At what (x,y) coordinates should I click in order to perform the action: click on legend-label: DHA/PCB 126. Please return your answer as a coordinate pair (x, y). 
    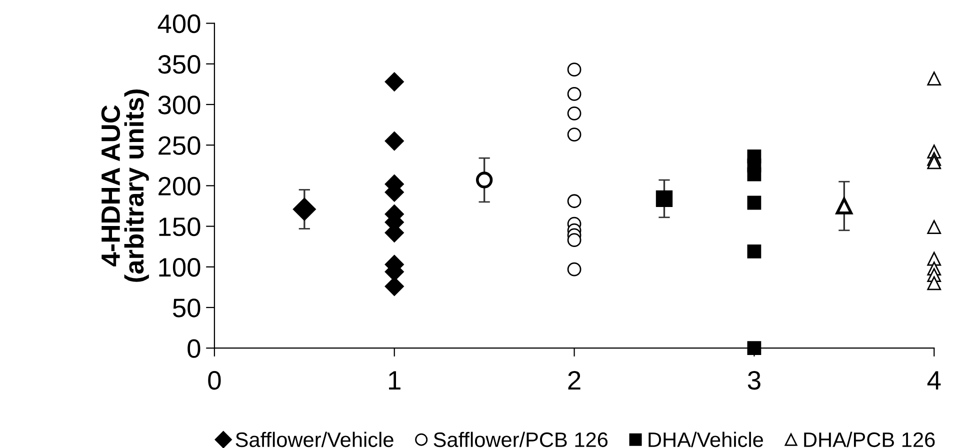
    Looking at the image, I should click on (869, 440).